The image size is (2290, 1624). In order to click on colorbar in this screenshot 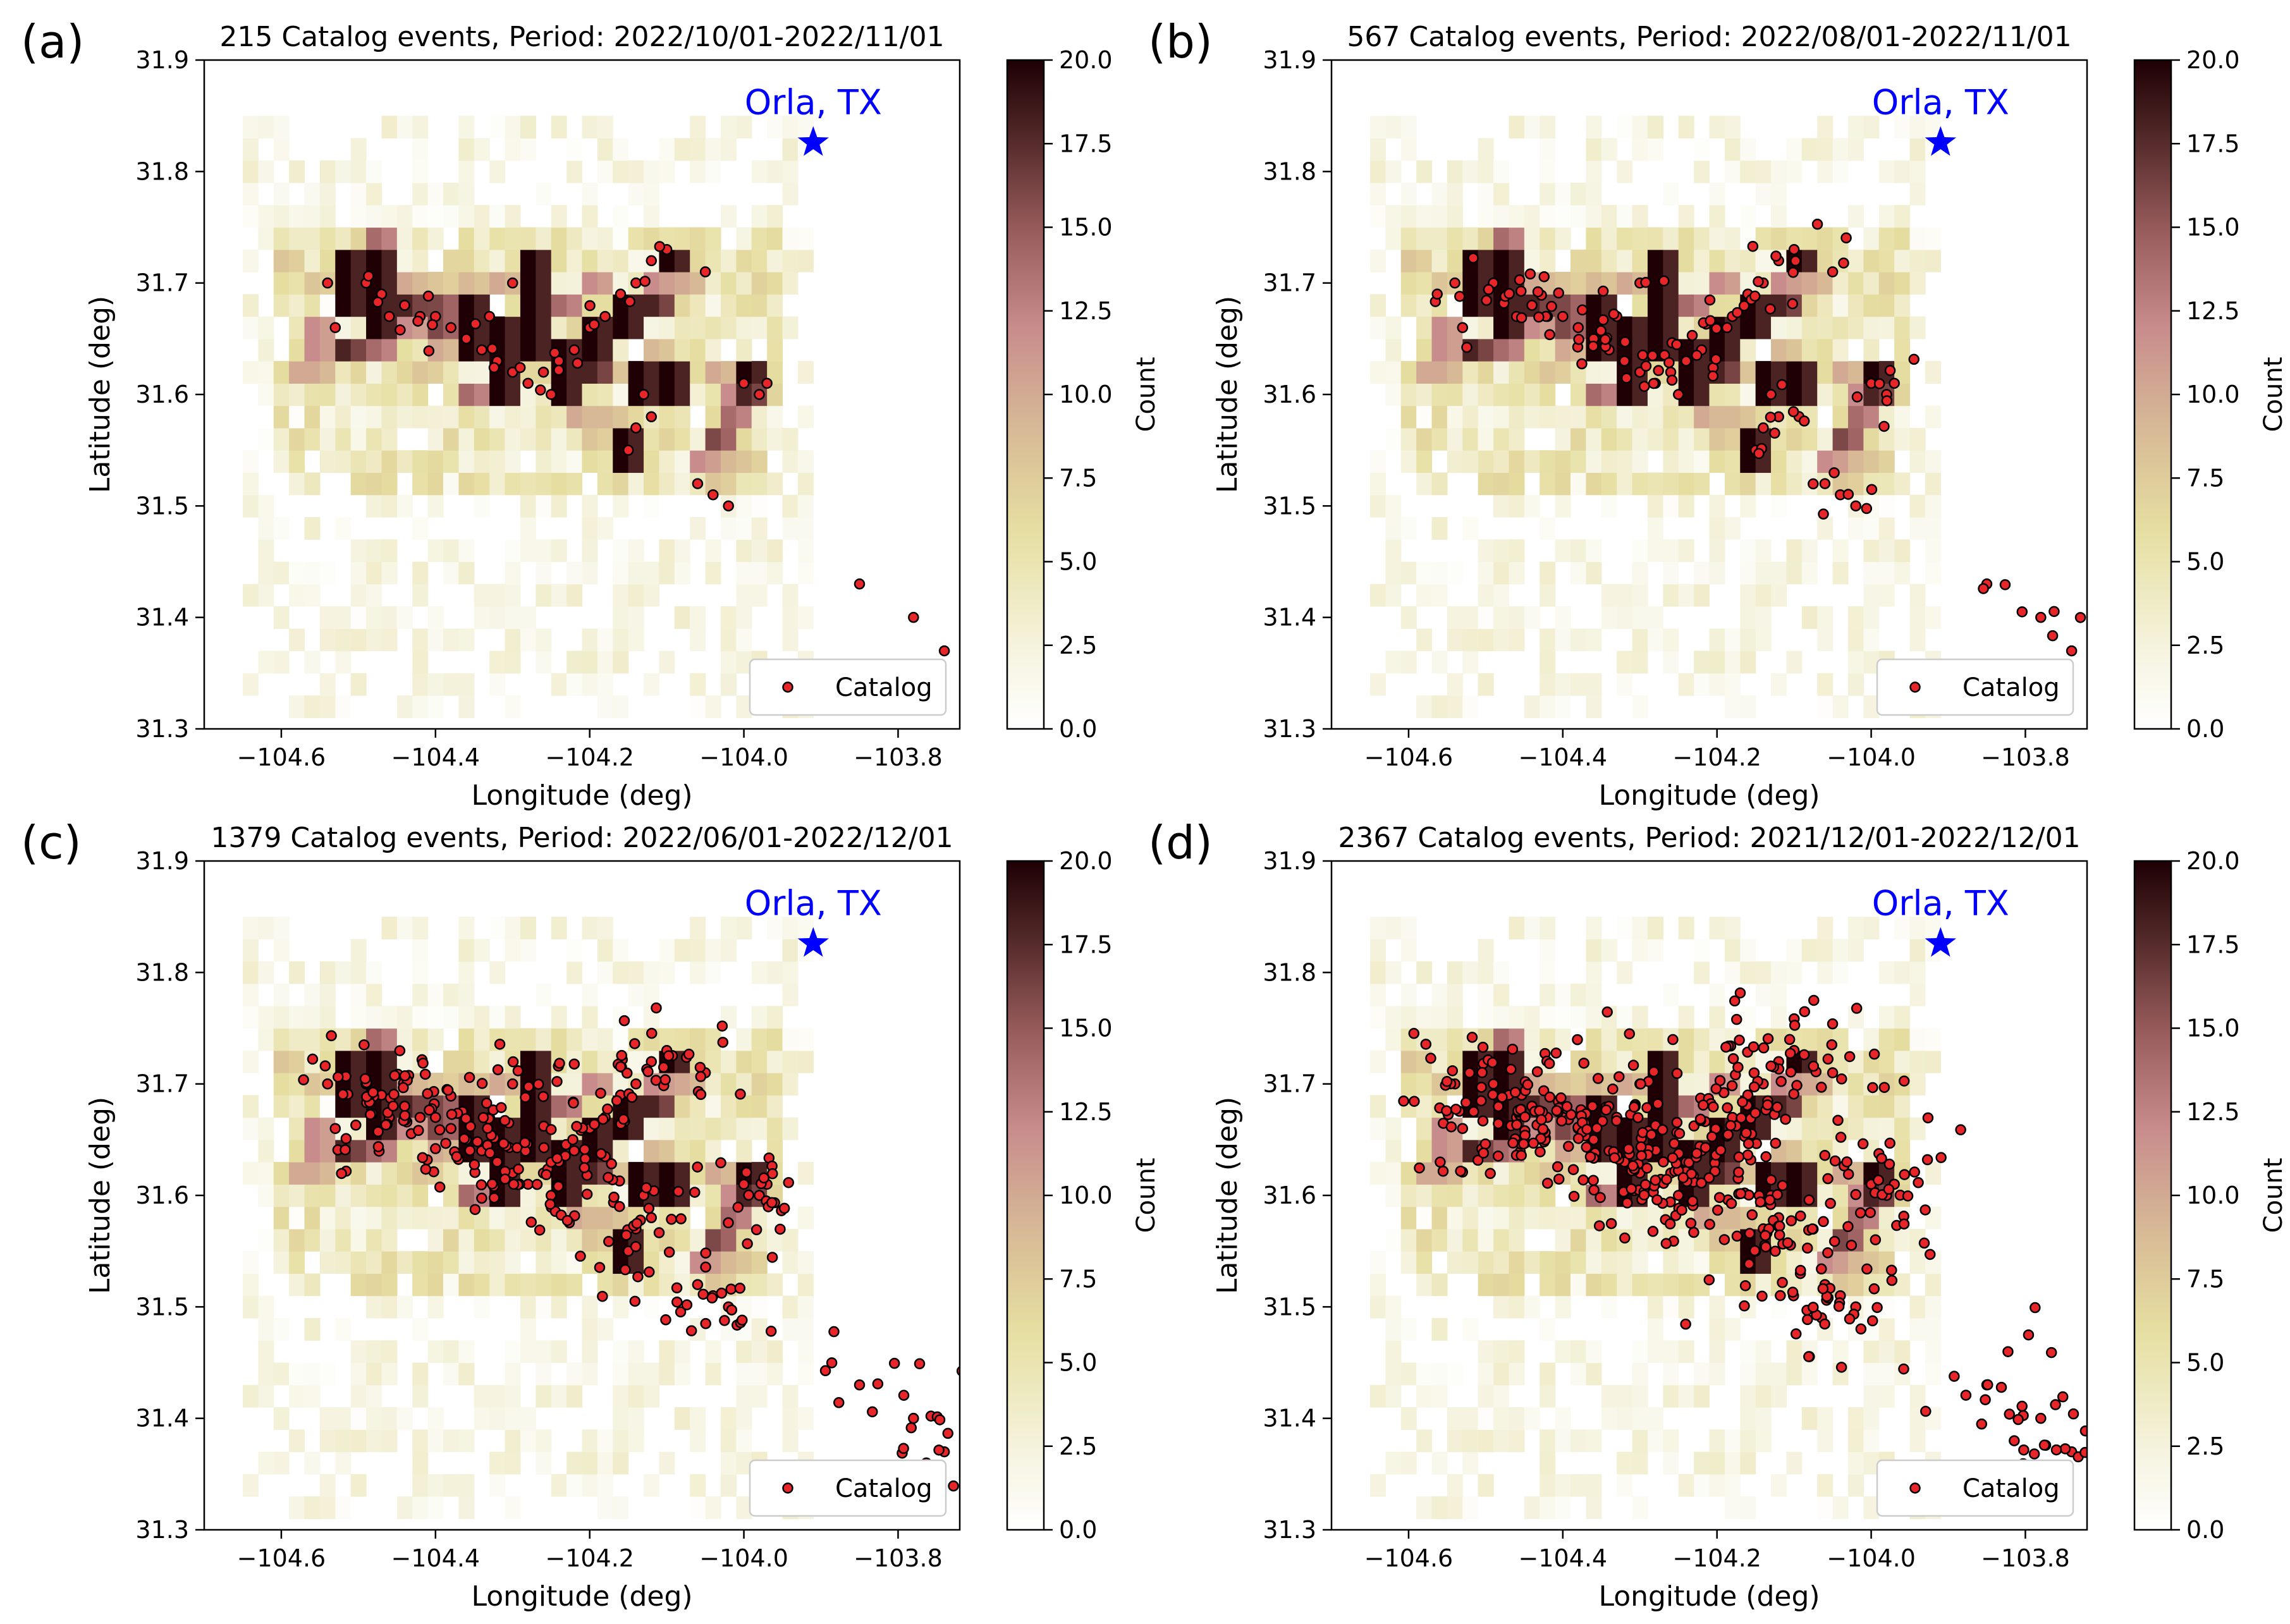, I will do `click(1025, 394)`.